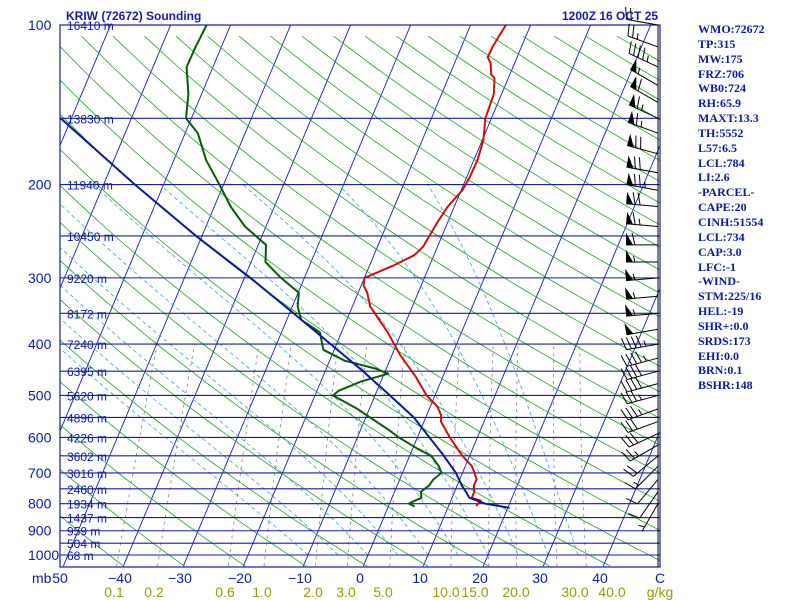  What do you see at coordinates (87, 372) in the screenshot?
I see `height-label: 6395 m` at bounding box center [87, 372].